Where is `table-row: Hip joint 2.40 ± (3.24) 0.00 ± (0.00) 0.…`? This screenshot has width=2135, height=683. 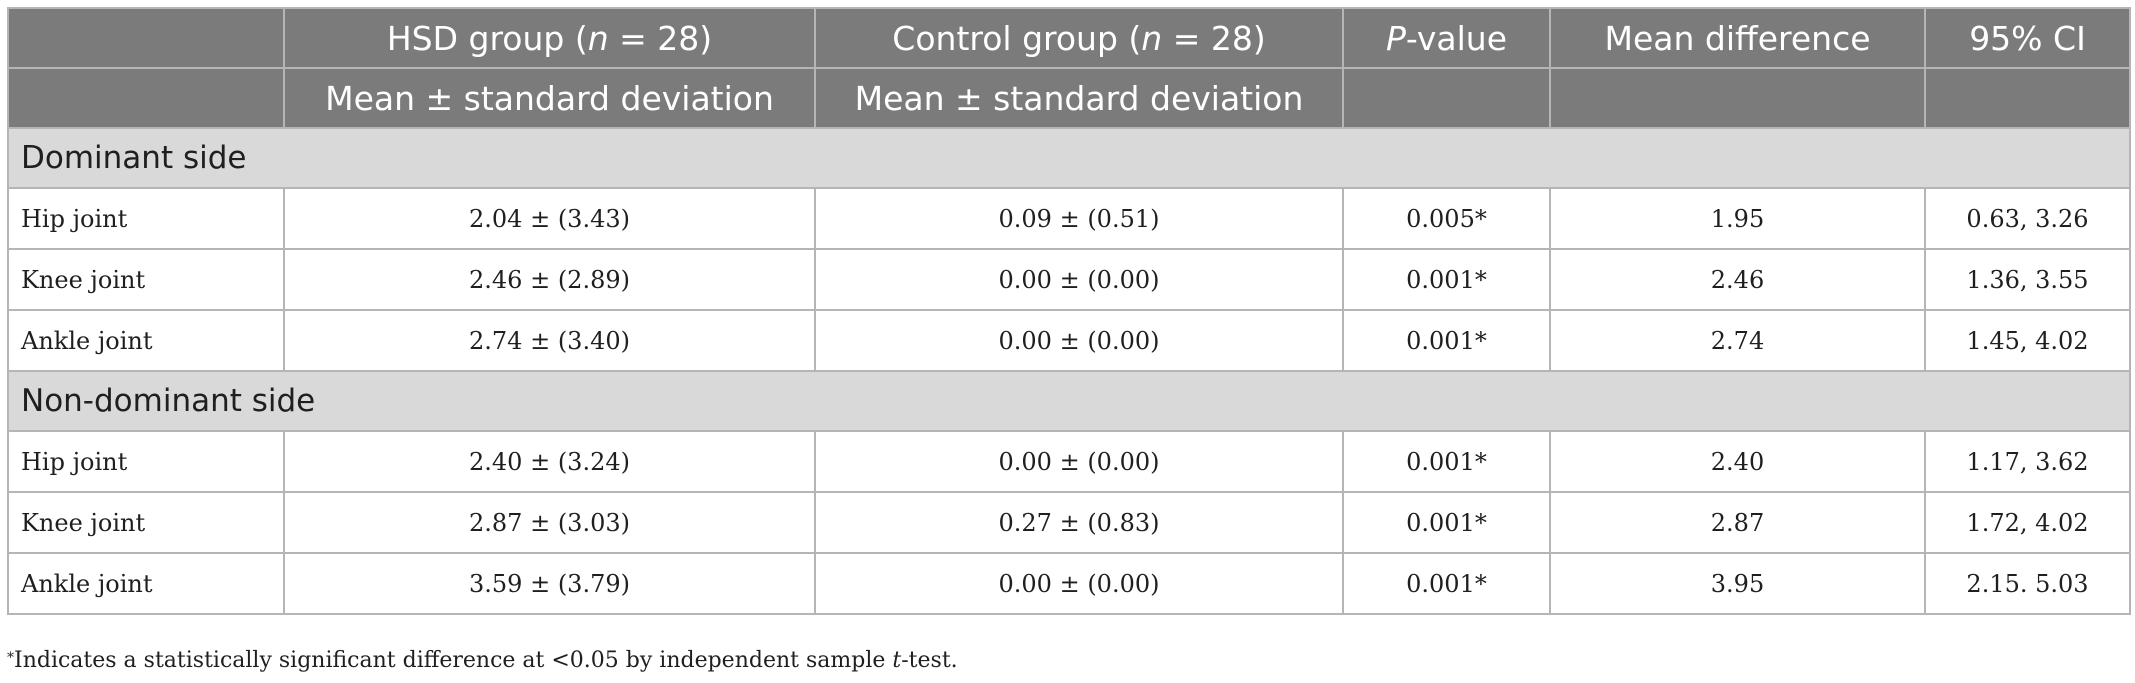 table-row: Hip joint 2.40 ± (3.24) 0.00 ± (0.00) 0.… is located at coordinates (1069, 461).